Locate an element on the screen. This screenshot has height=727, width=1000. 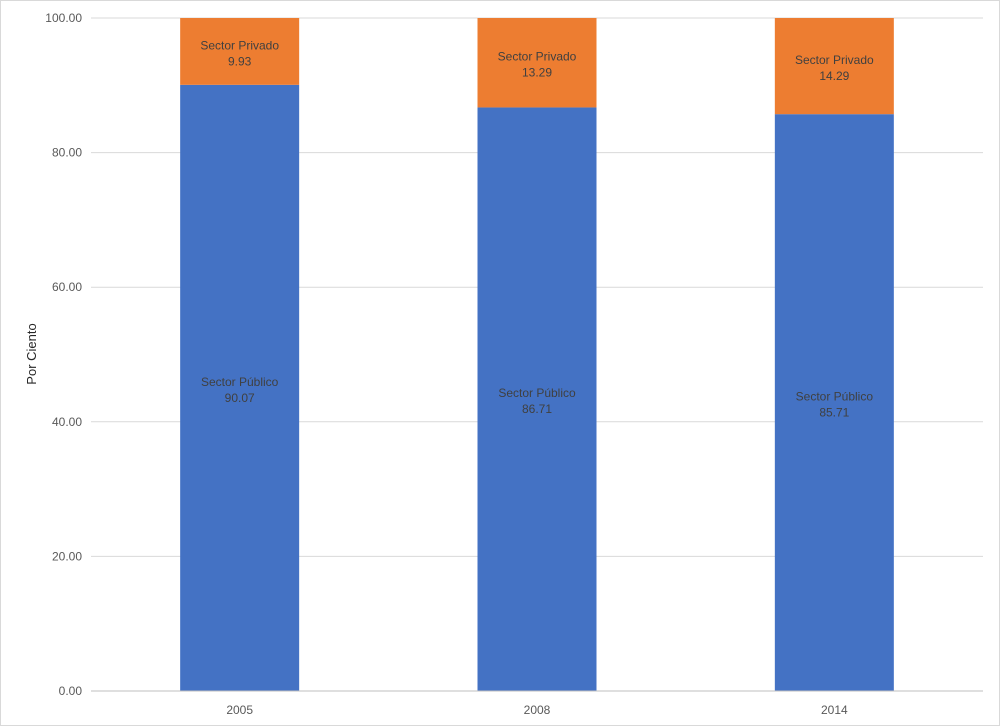
y-tick-label: 100.00 is located at coordinates (63, 18).